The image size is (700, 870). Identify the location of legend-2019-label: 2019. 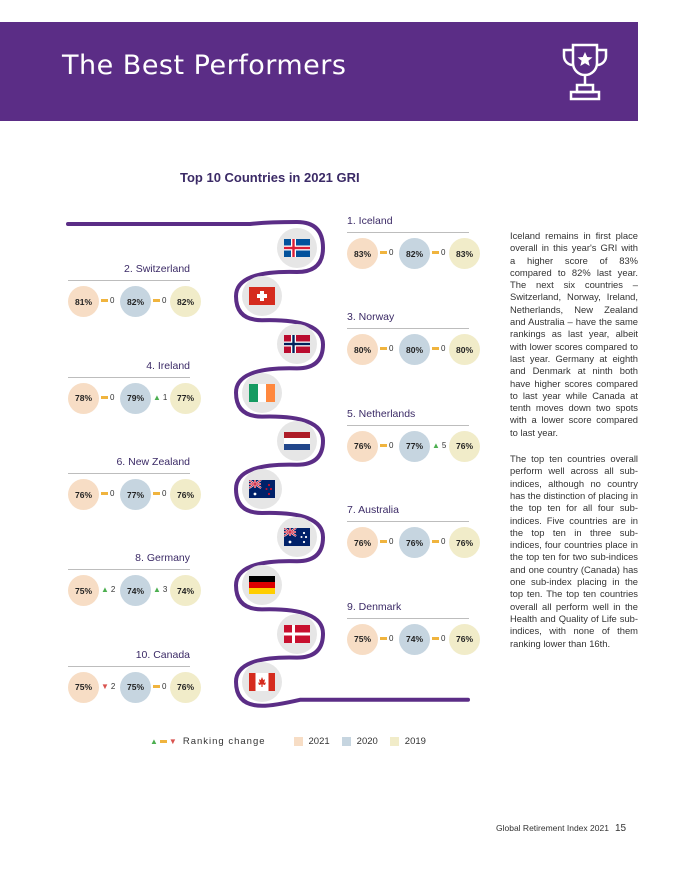
(415, 741).